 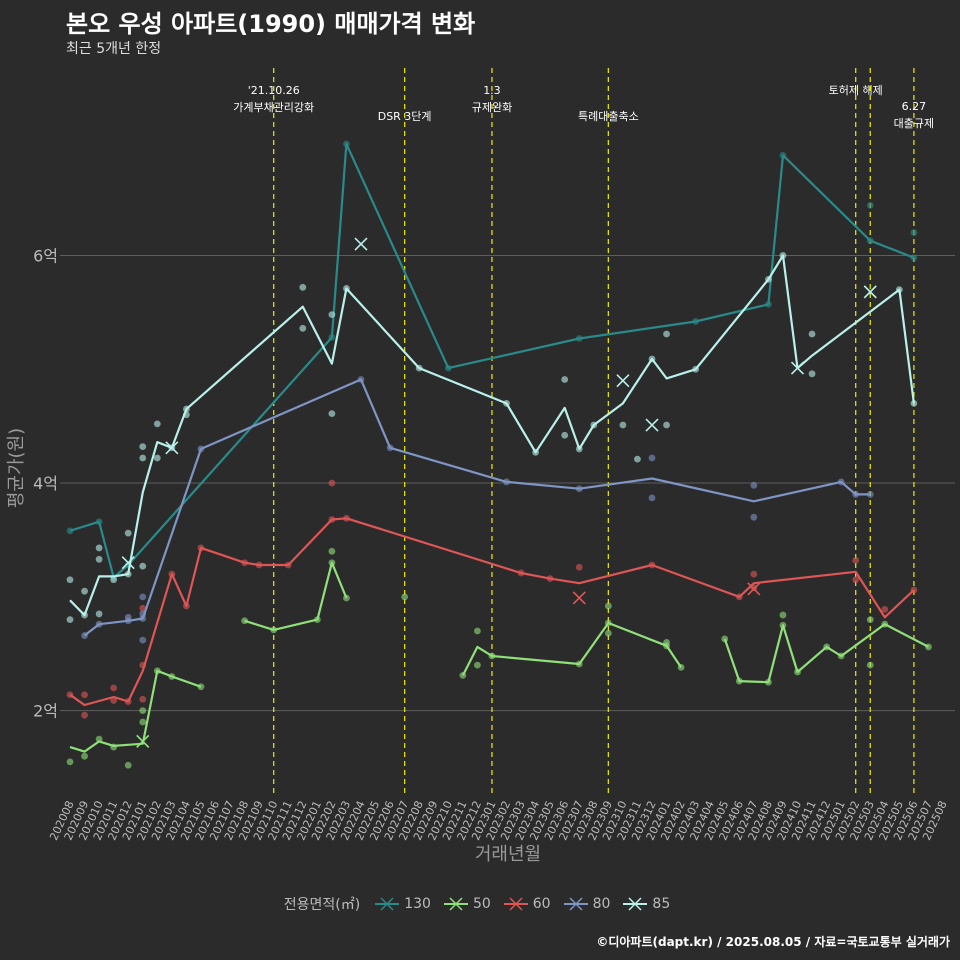 What do you see at coordinates (114, 49) in the screenshot?
I see `chart-subtitle: 최근 5개년 한정` at bounding box center [114, 49].